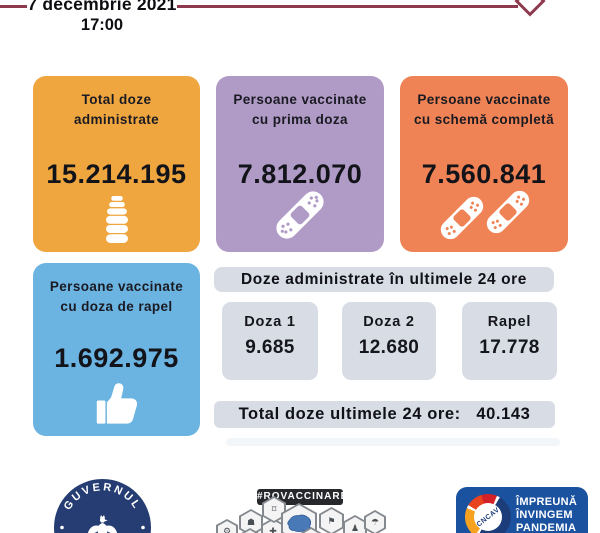 This screenshot has height=533, width=600. I want to click on hexagon-icon: ⚑, so click(331, 520).